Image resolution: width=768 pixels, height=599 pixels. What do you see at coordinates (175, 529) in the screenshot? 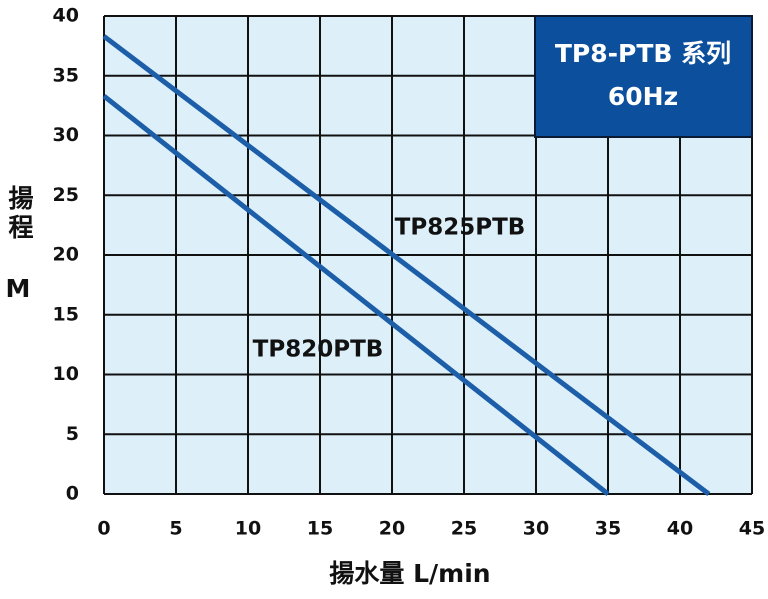
I see `x-tick-label: 5` at bounding box center [175, 529].